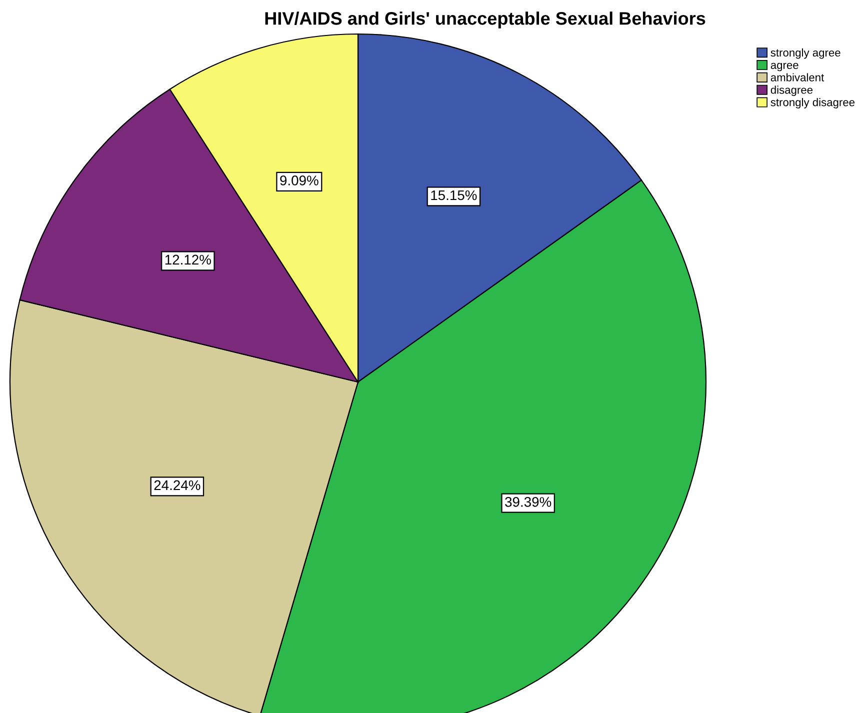 Image resolution: width=858 pixels, height=713 pixels. What do you see at coordinates (188, 259) in the screenshot?
I see `data-label: 12.12%` at bounding box center [188, 259].